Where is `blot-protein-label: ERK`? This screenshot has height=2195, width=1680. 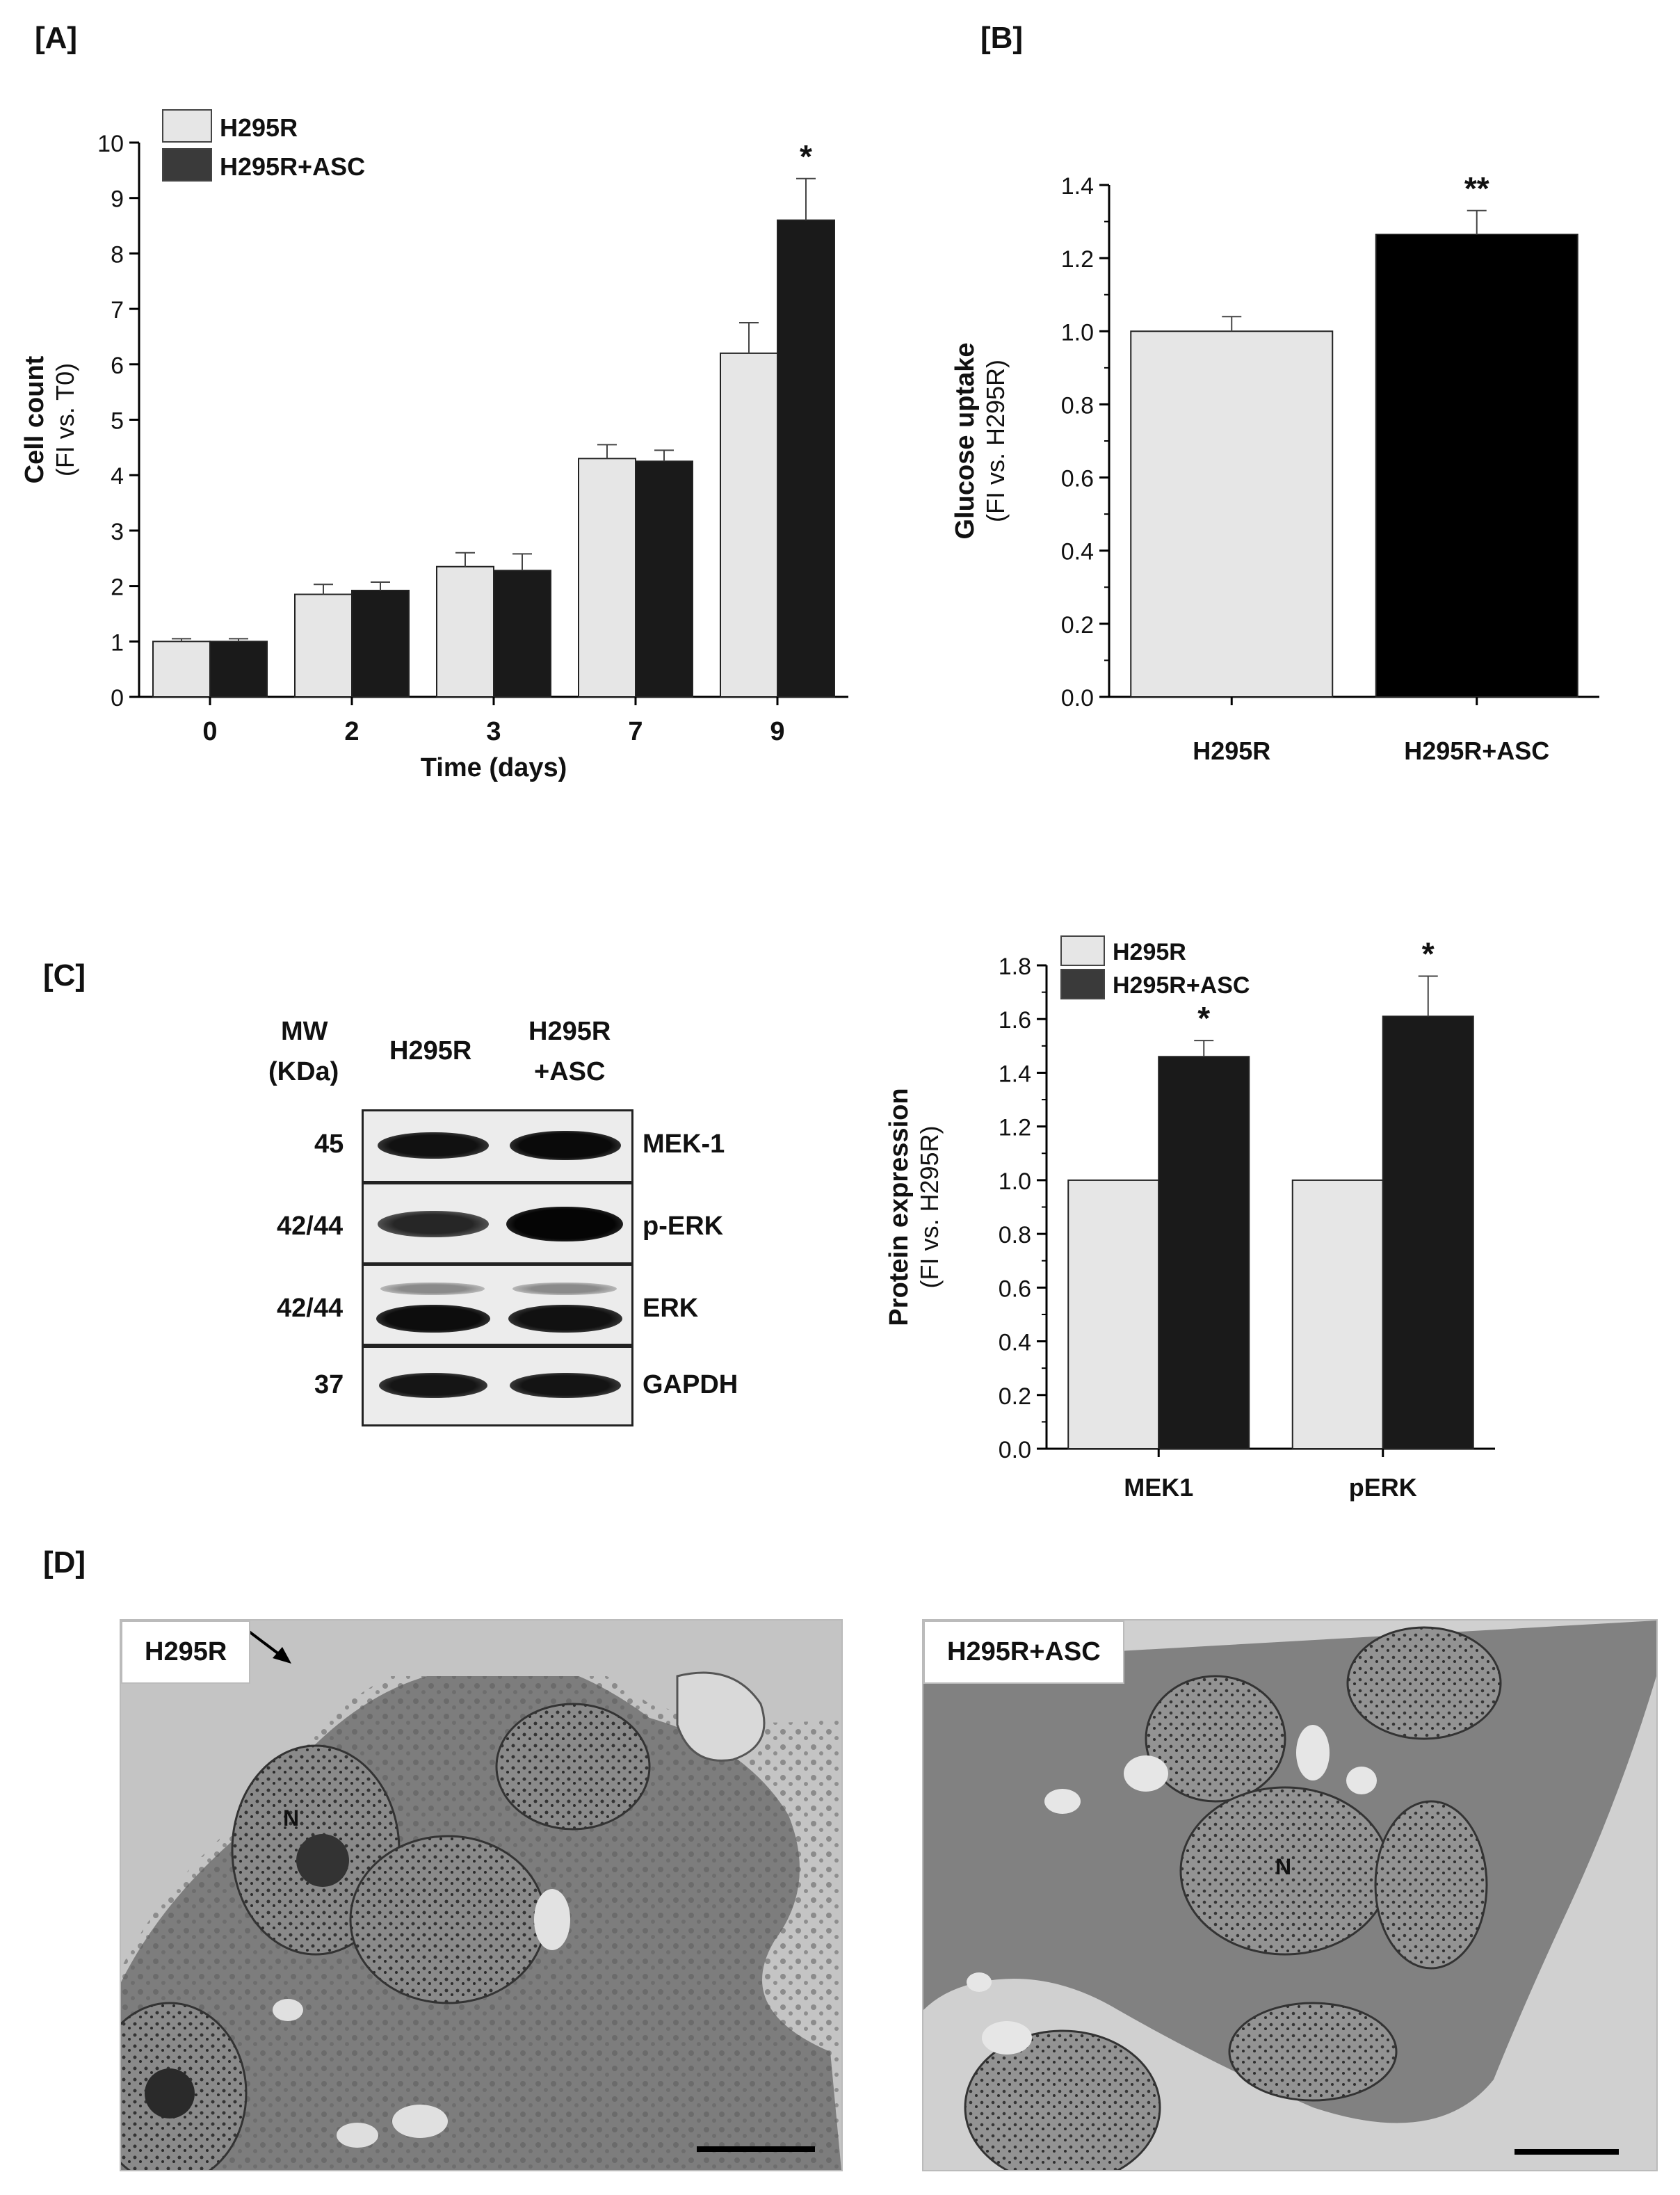
blot-protein-label: ERK is located at coordinates (671, 1309).